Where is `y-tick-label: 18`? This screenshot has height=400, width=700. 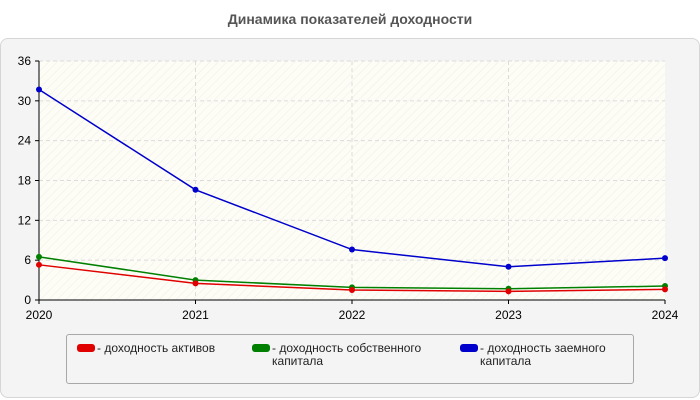 y-tick-label: 18 is located at coordinates (25, 181).